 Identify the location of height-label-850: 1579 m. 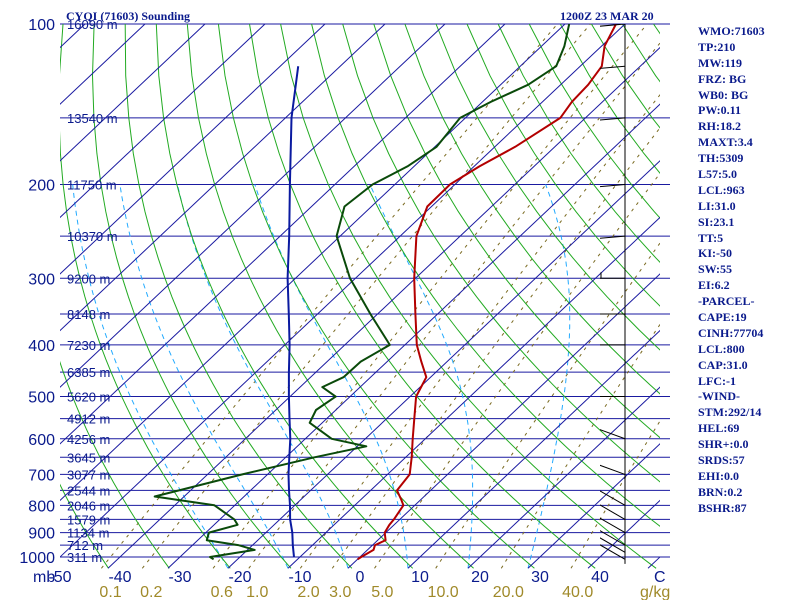
(88, 519).